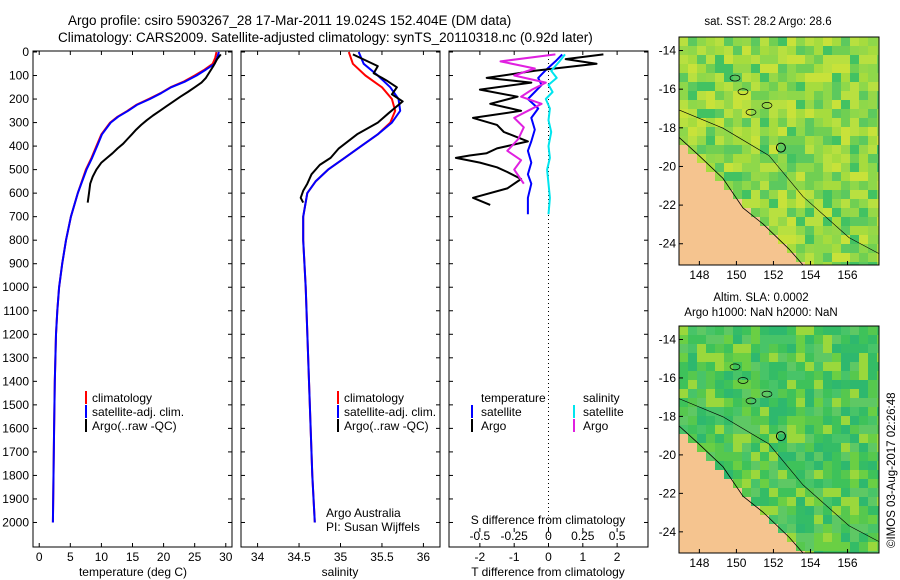  Describe the element at coordinates (16, 311) in the screenshot. I see `y-tick-label: 1100` at that location.